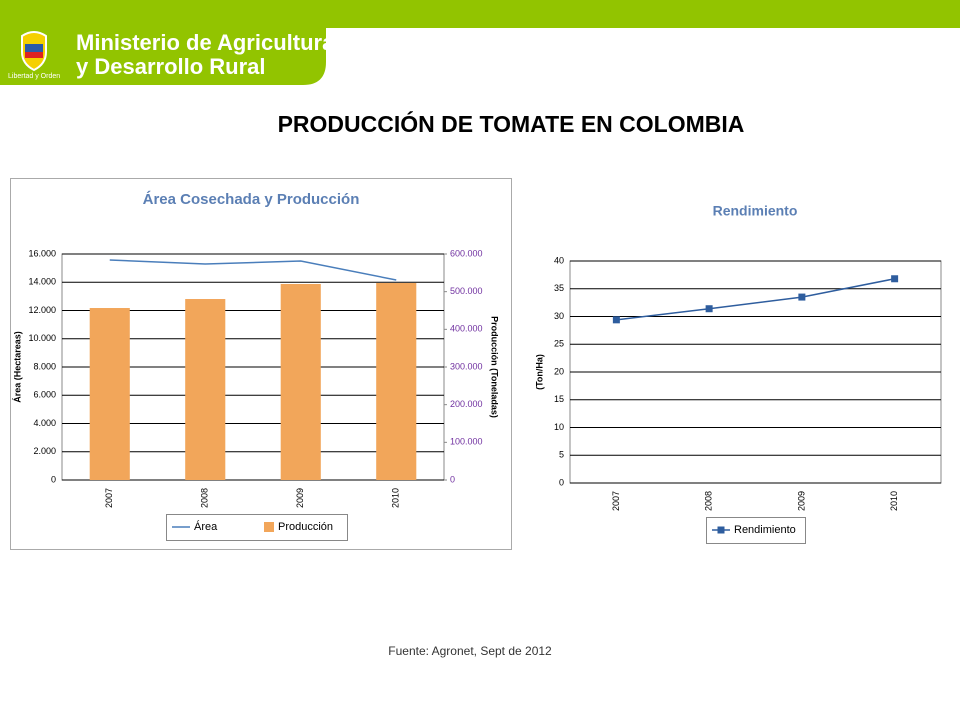 This screenshot has width=960, height=720. Describe the element at coordinates (171, 66) in the screenshot. I see `ministry-name: y Desarrollo Rural` at that location.